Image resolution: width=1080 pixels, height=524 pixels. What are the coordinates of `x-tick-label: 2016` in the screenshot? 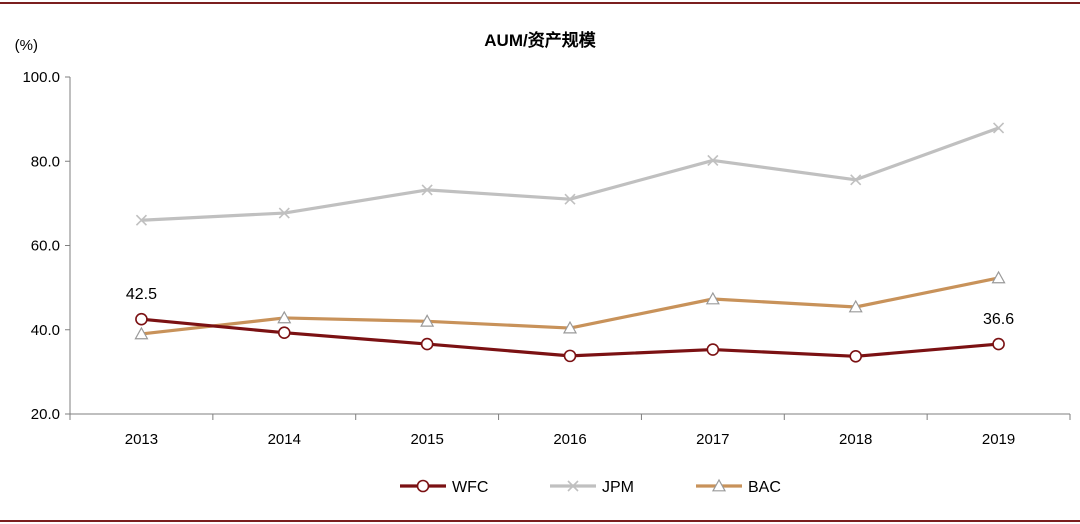 It's located at (569, 439).